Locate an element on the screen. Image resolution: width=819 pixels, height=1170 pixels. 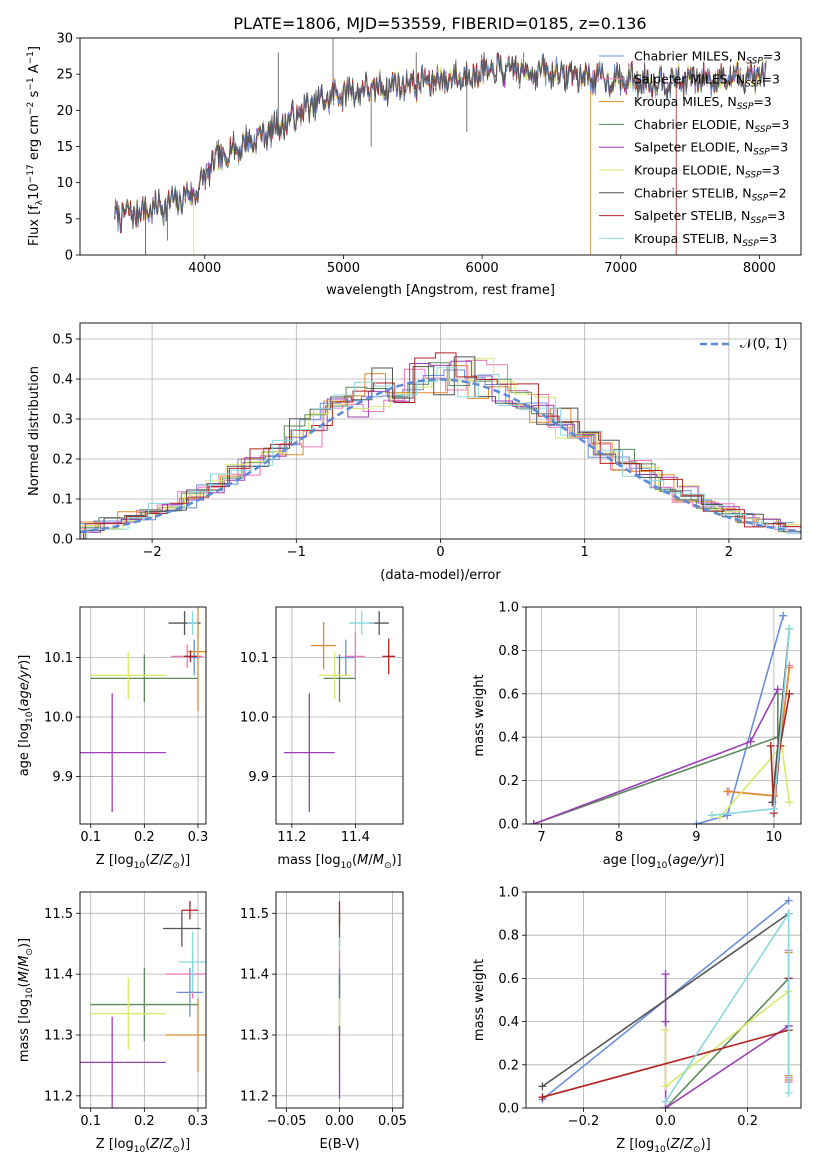
y-axis-label-part: s is located at coordinates (34, 95).